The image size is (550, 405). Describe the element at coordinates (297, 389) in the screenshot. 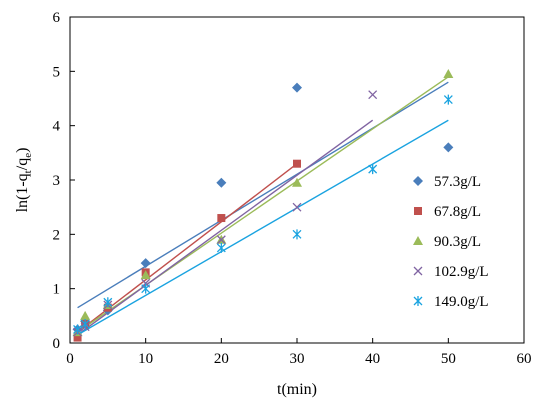

I see `x-axis-title: t(min)` at that location.